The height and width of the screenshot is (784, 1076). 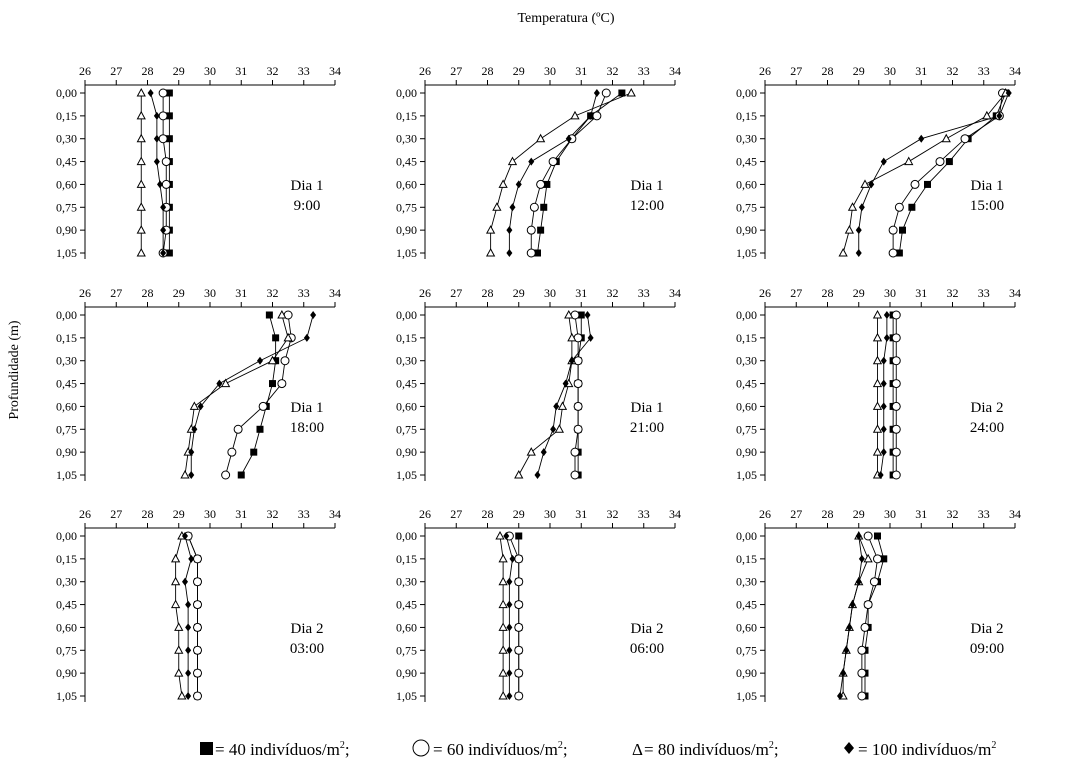 I want to click on legend-item-40: = 40 indivíduos/m2;, so click(x=275, y=749).